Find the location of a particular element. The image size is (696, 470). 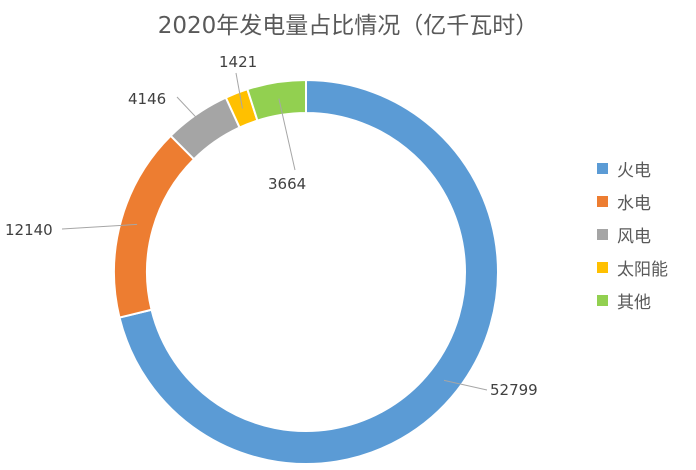

legend-item-other: 其他 is located at coordinates (632, 300).